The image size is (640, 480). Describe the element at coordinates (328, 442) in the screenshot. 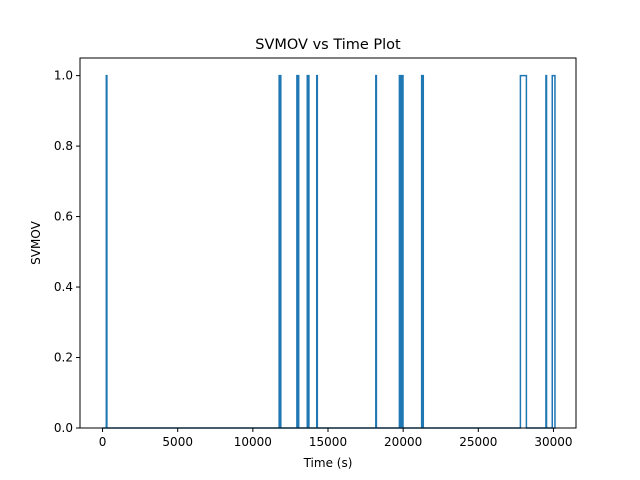

I see `x-tick-label: 15000` at that location.